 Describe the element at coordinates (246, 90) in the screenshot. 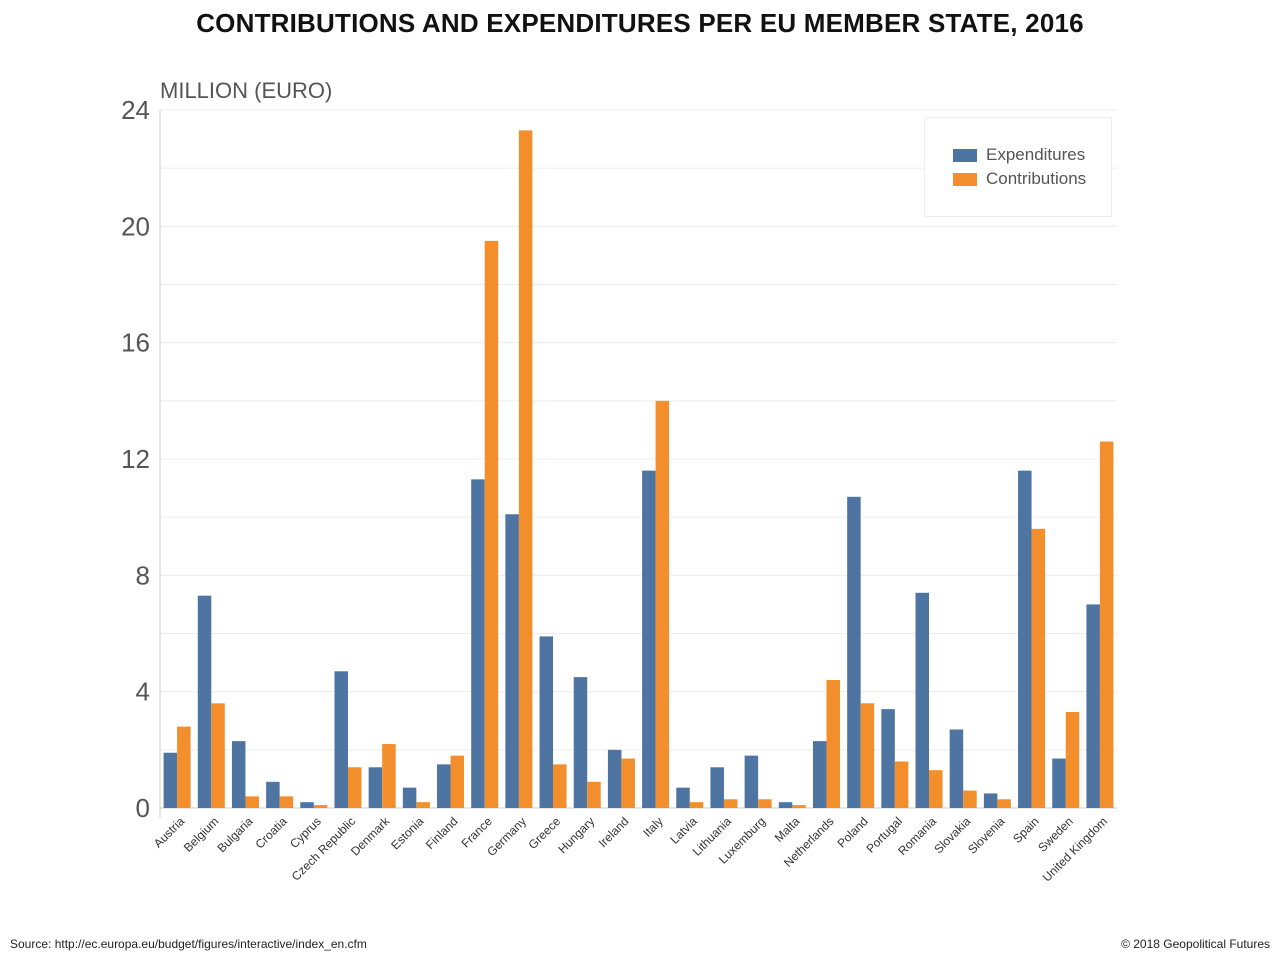

I see `y-axis-label: MILLION (EURO)` at that location.